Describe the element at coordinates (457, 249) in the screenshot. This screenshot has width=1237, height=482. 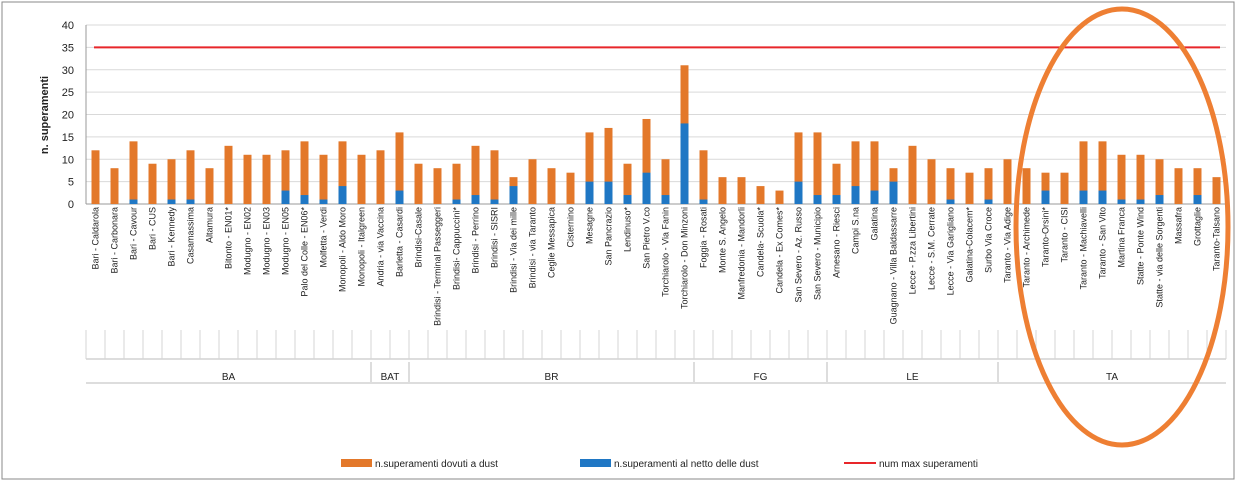
I see `x-tick-label: Brindisi- Cappuccini*` at that location.